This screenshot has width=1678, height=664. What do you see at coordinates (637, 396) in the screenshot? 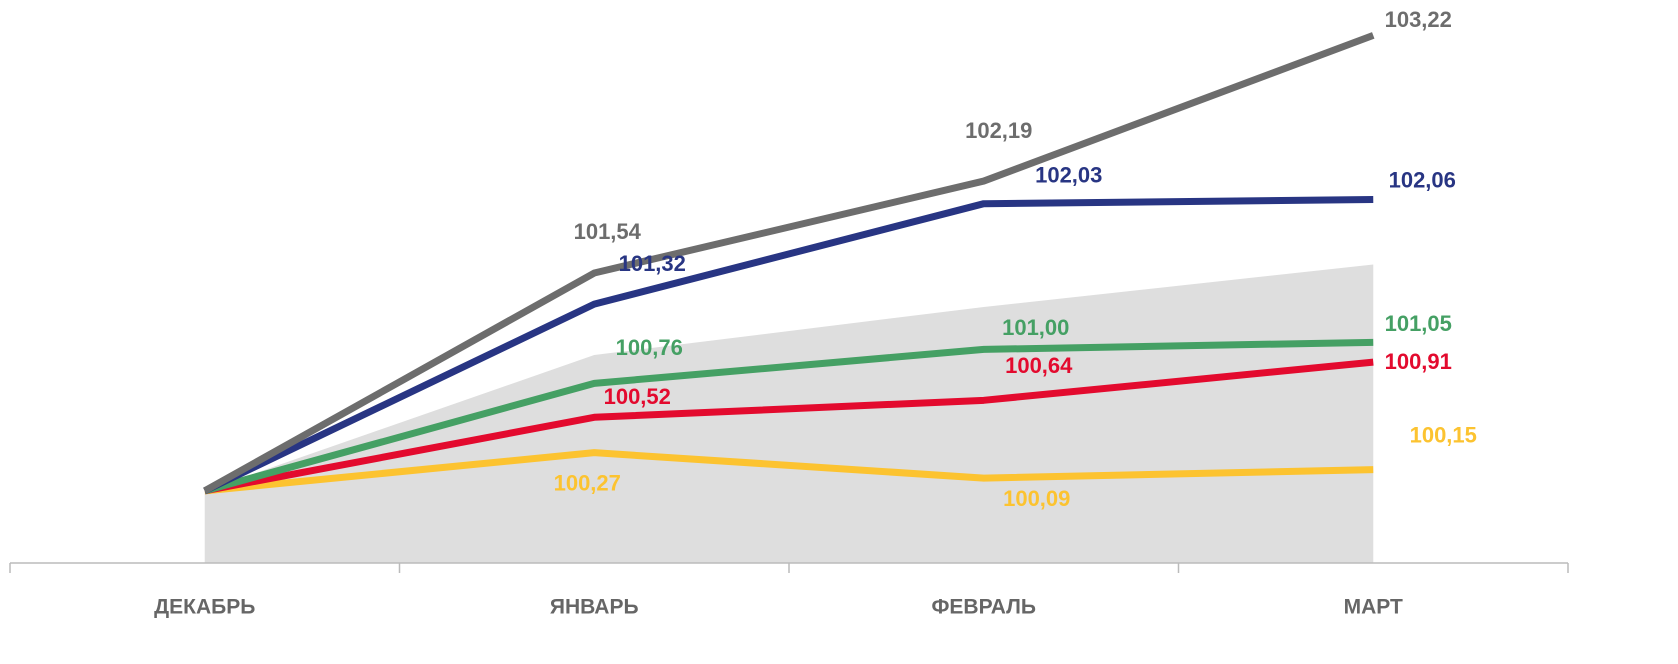
I see `data-label: 100,52` at bounding box center [637, 396].